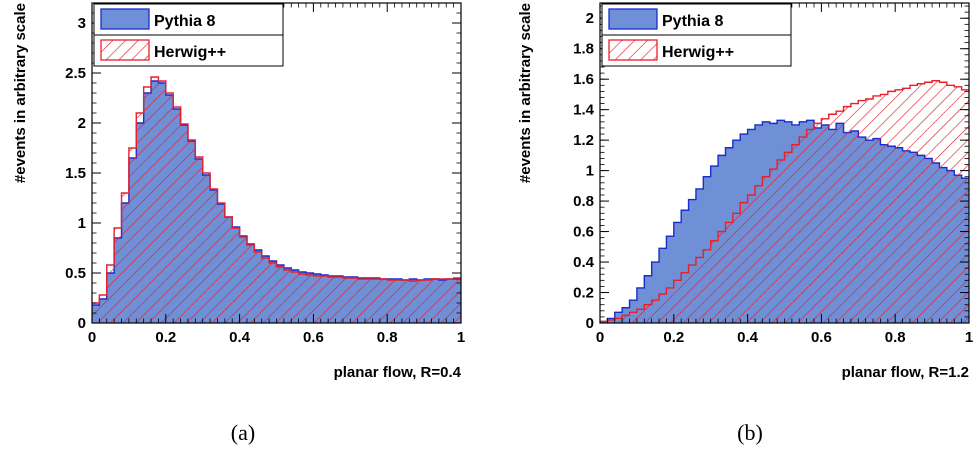 The height and width of the screenshot is (453, 978). What do you see at coordinates (905, 372) in the screenshot?
I see `x-axis-title: planar flow, R=1.2` at bounding box center [905, 372].